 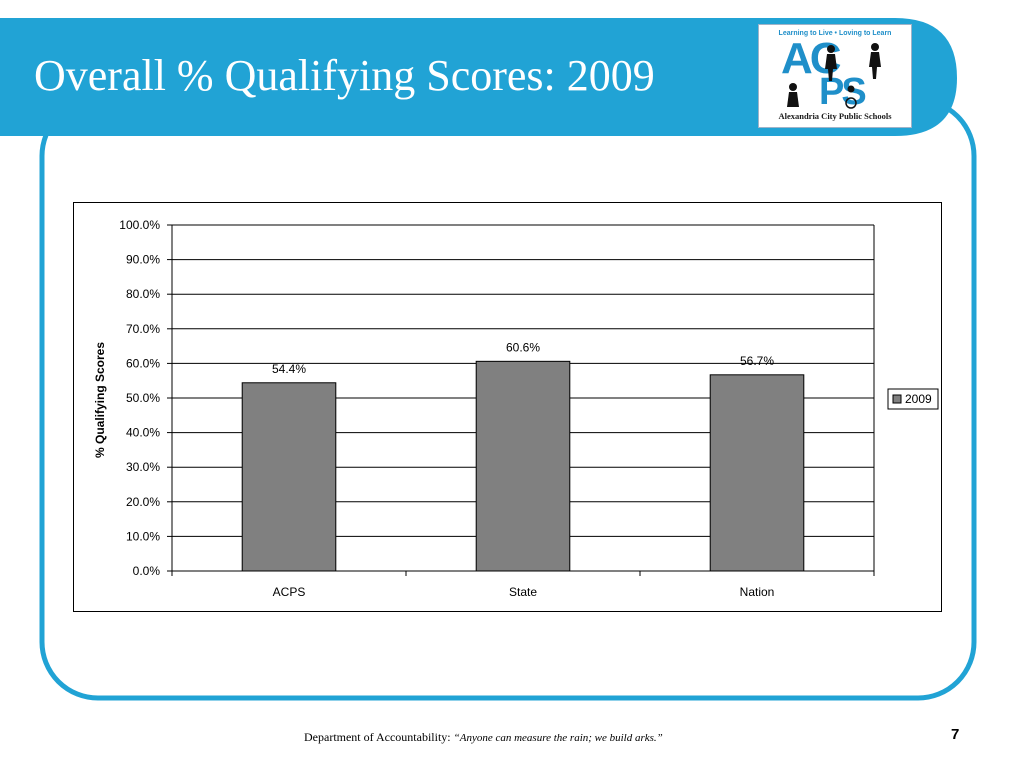 I want to click on y-tick-label: 50.0%, so click(x=143, y=398).